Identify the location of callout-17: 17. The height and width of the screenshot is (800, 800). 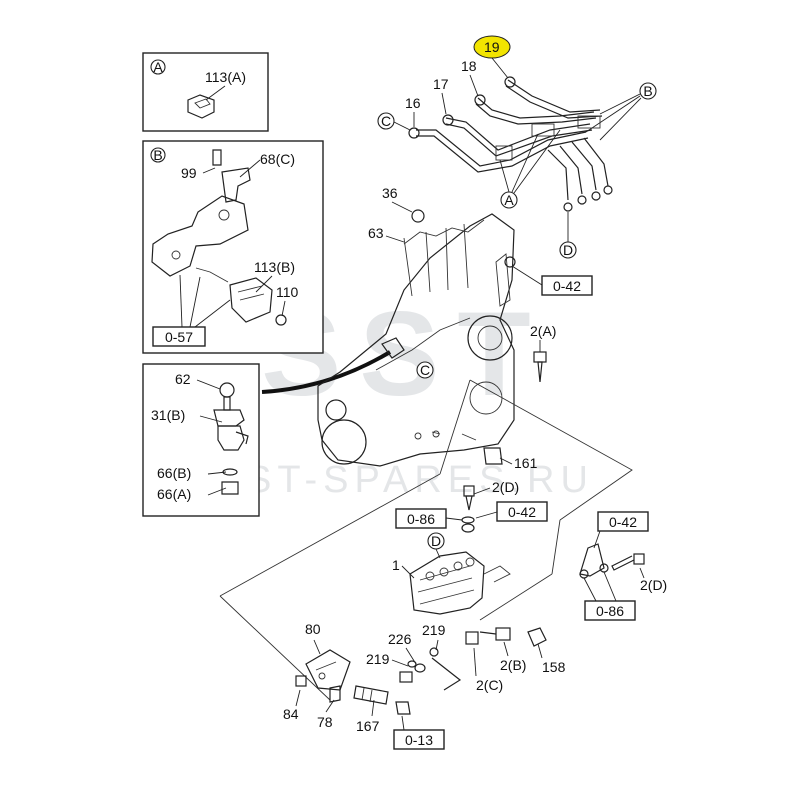
(441, 84).